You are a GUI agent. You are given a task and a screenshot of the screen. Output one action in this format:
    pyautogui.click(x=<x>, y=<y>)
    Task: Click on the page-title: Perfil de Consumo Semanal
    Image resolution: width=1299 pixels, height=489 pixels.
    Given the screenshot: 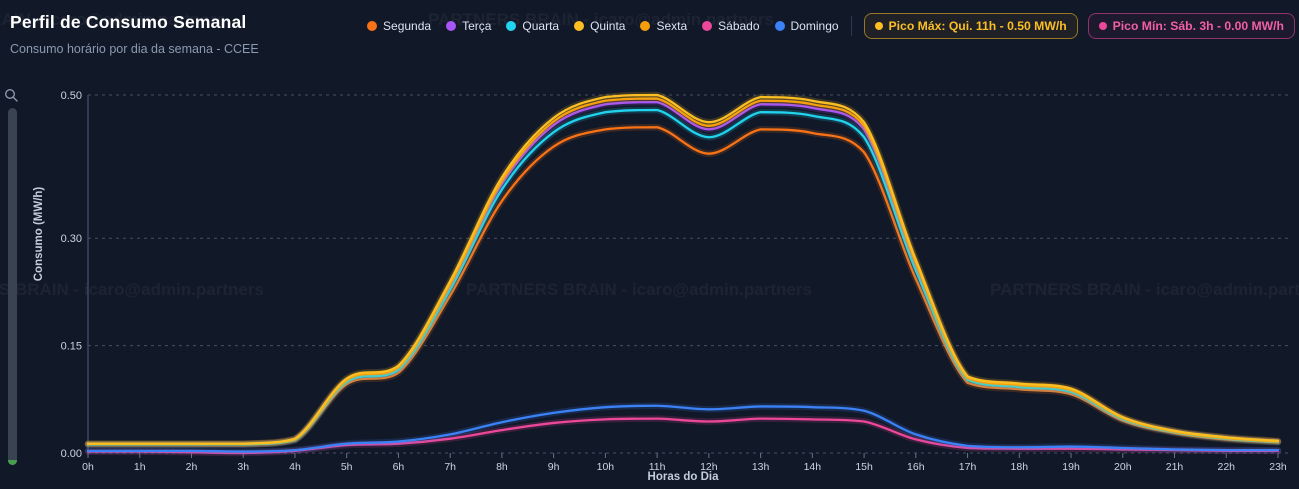 What is the action you would take?
    pyautogui.click(x=128, y=22)
    